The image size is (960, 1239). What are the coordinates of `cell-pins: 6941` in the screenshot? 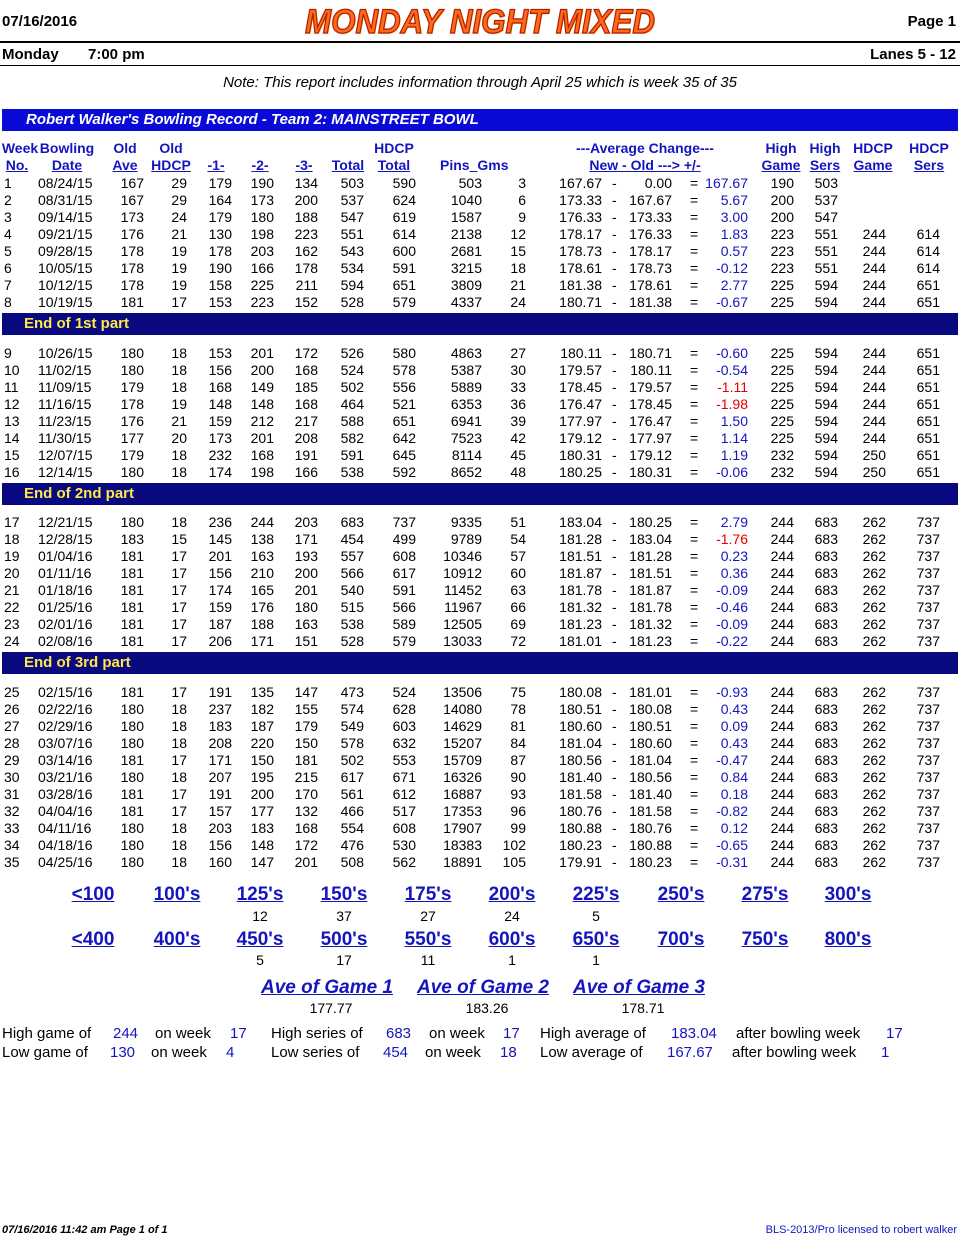 It's located at (466, 421).